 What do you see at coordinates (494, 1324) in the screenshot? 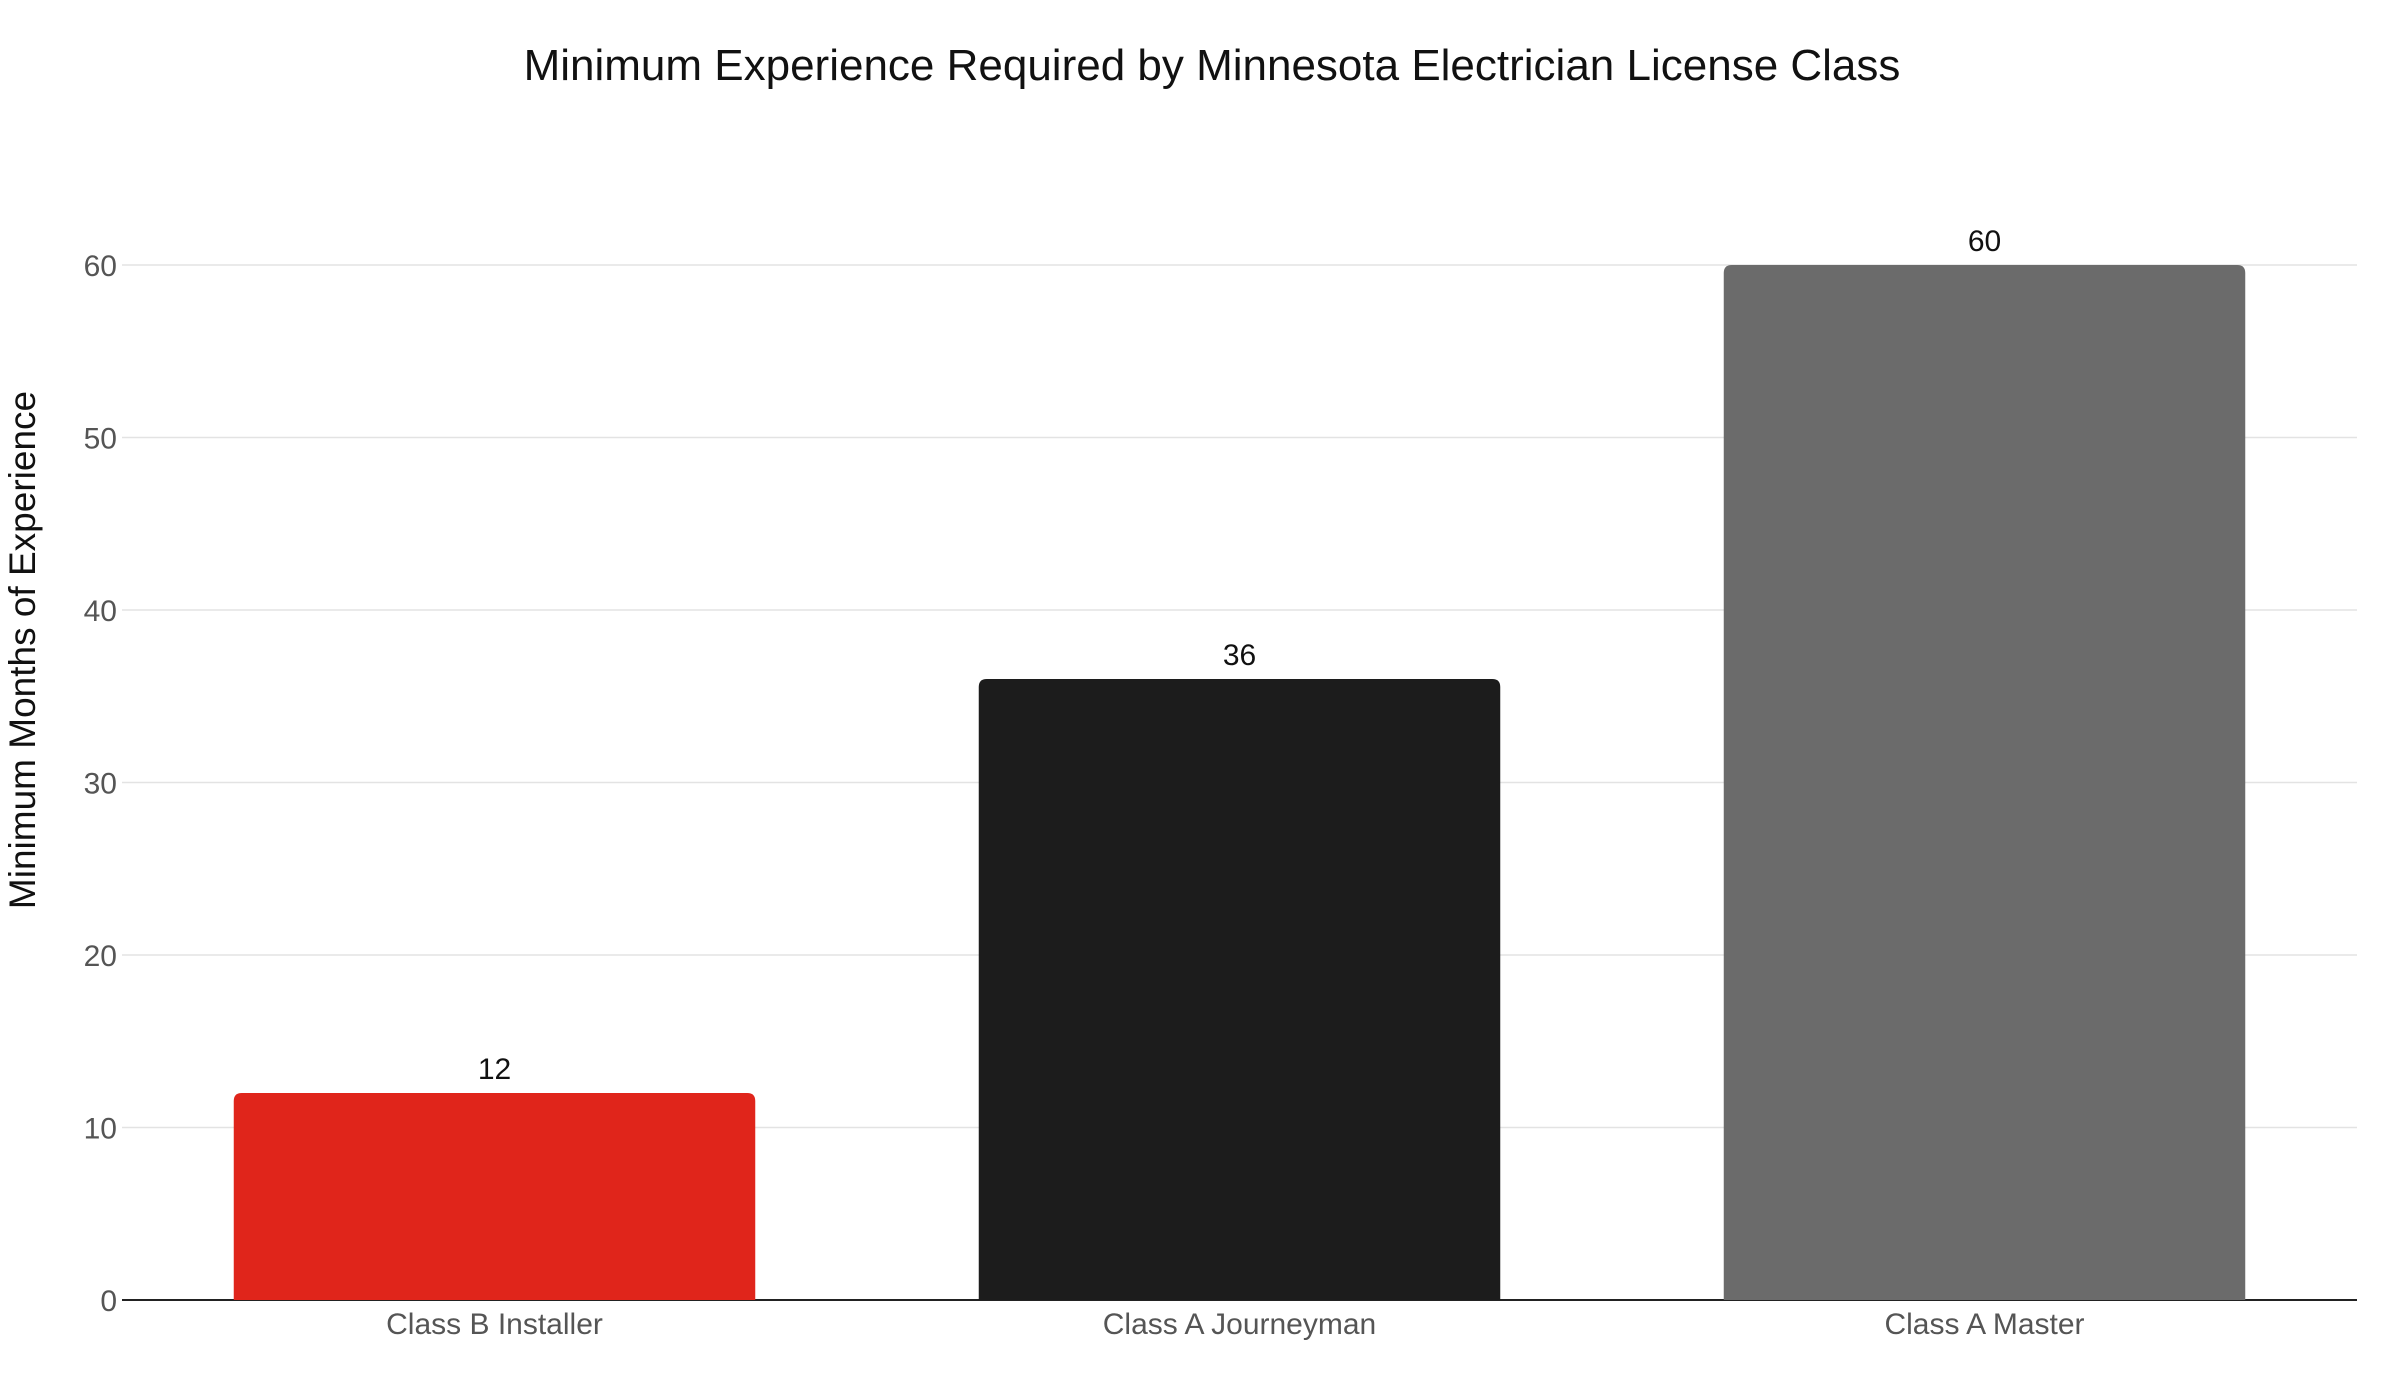
I see `x-tick-label: Class B Installer` at bounding box center [494, 1324].